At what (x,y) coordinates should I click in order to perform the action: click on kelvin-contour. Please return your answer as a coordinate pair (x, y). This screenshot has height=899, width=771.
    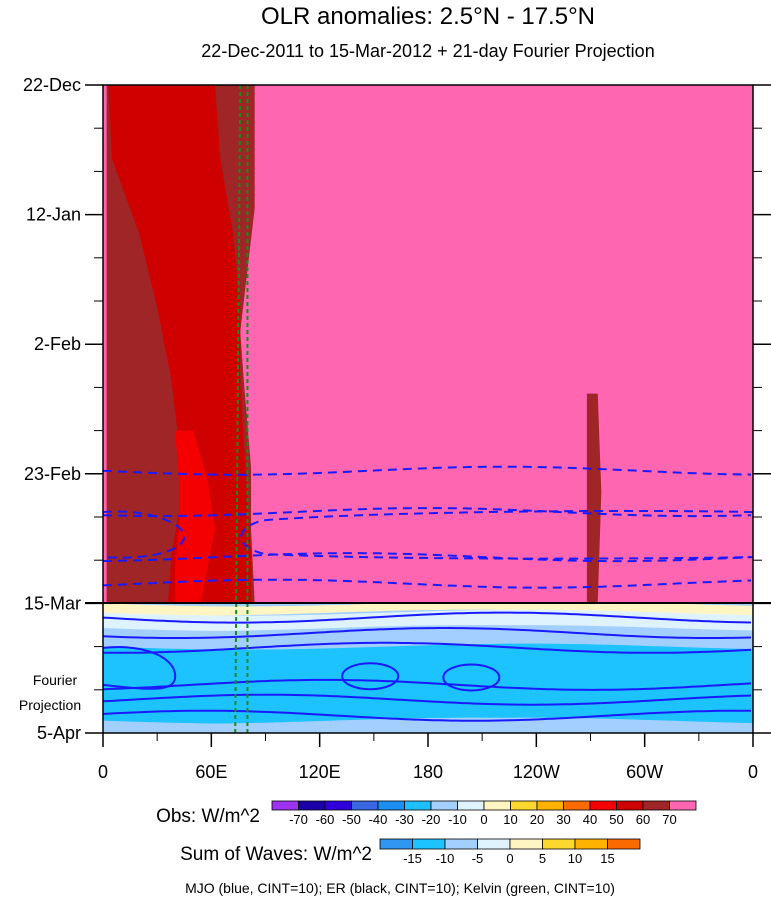
    Looking at the image, I should click on (238, 409).